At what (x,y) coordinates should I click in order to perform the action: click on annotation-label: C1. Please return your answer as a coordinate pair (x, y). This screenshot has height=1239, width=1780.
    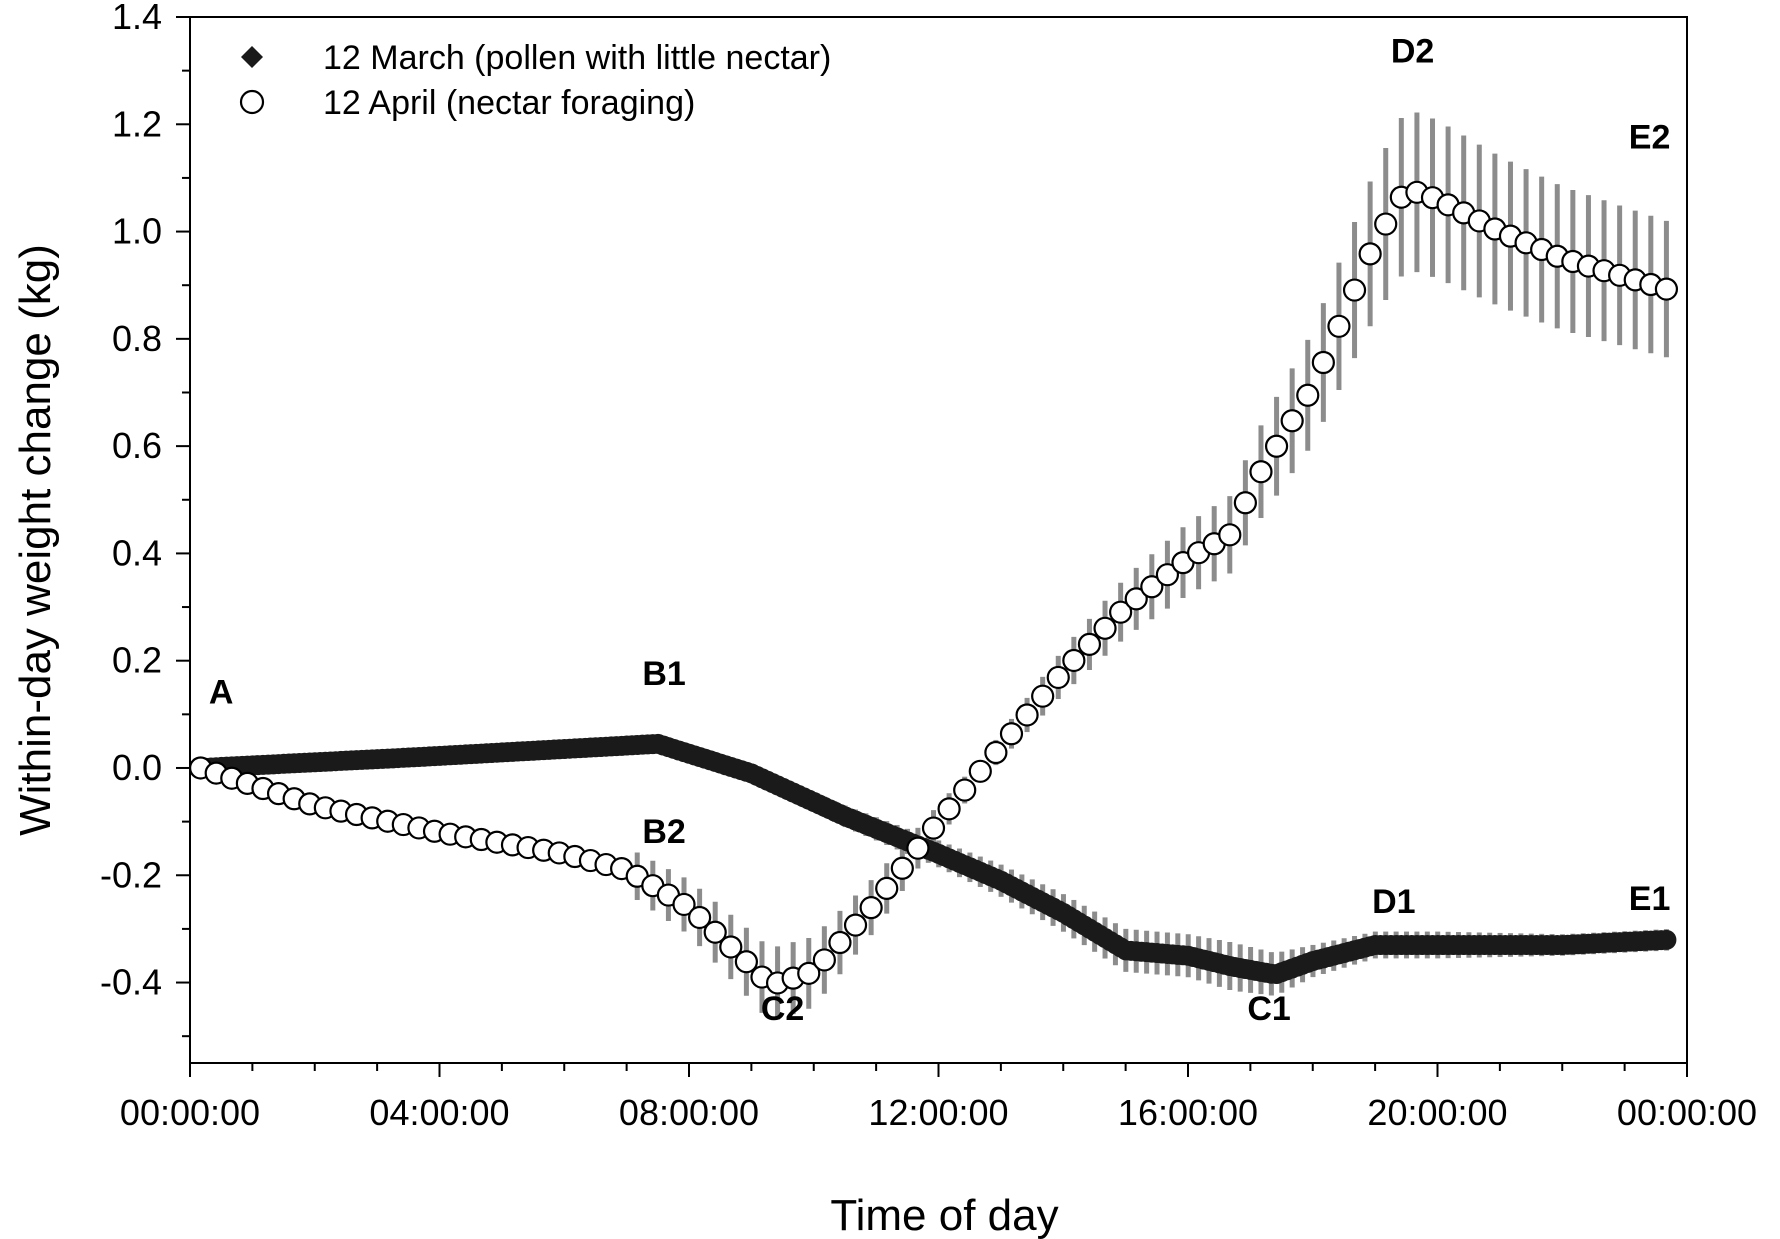
    Looking at the image, I should click on (1268, 1009).